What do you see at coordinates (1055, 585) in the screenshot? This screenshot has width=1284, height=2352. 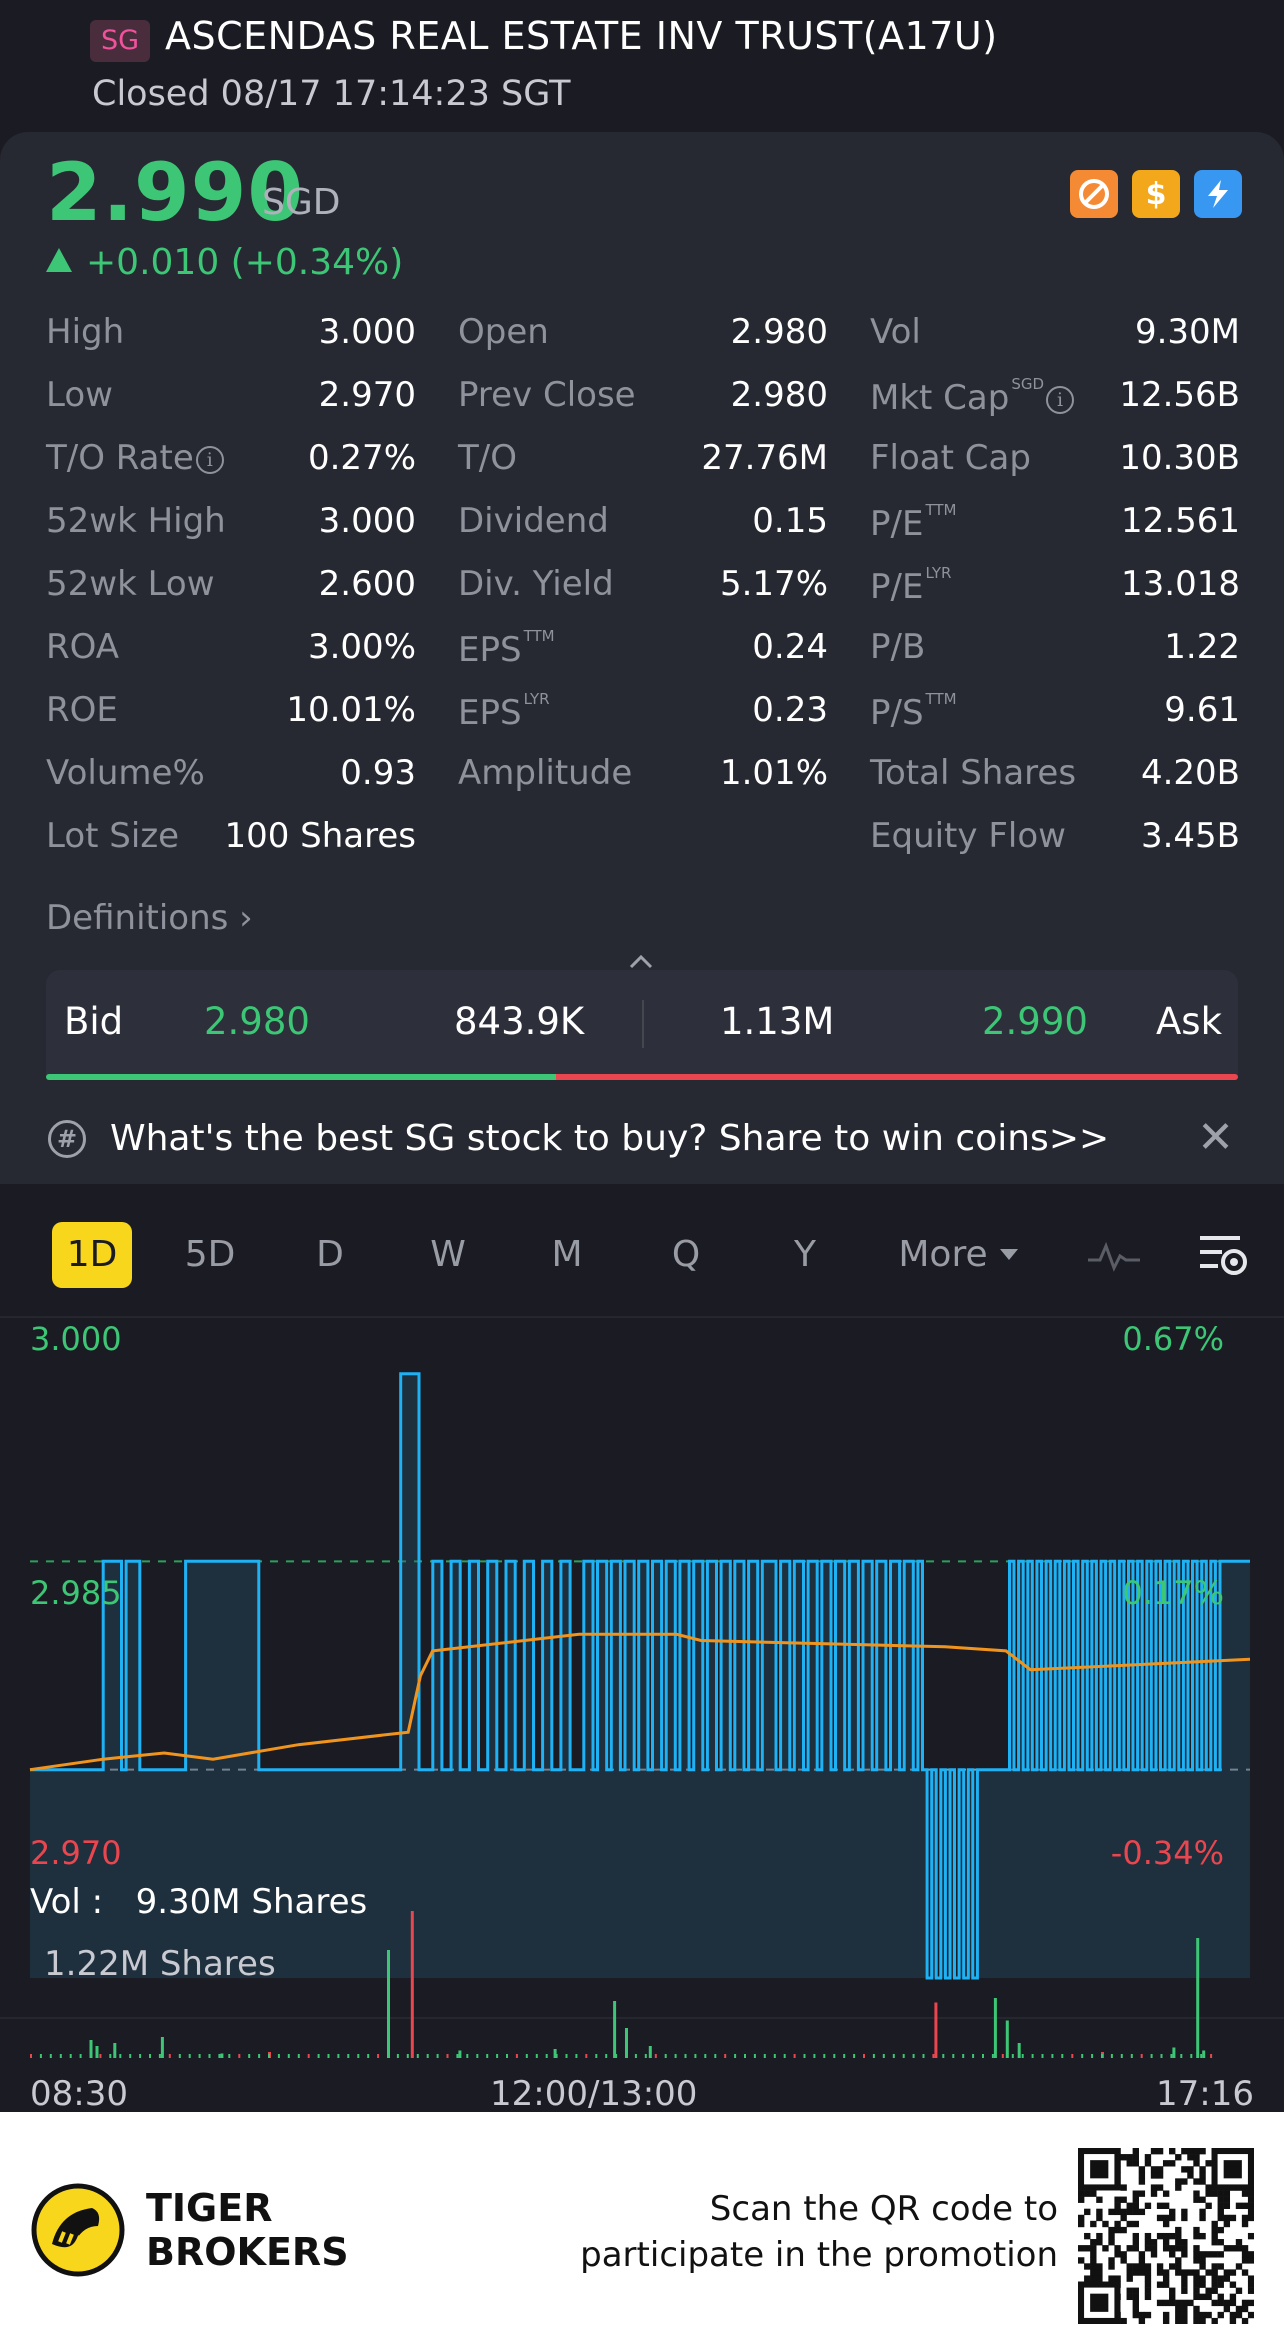 I see `stat-cell: P/E LYR 13.018` at bounding box center [1055, 585].